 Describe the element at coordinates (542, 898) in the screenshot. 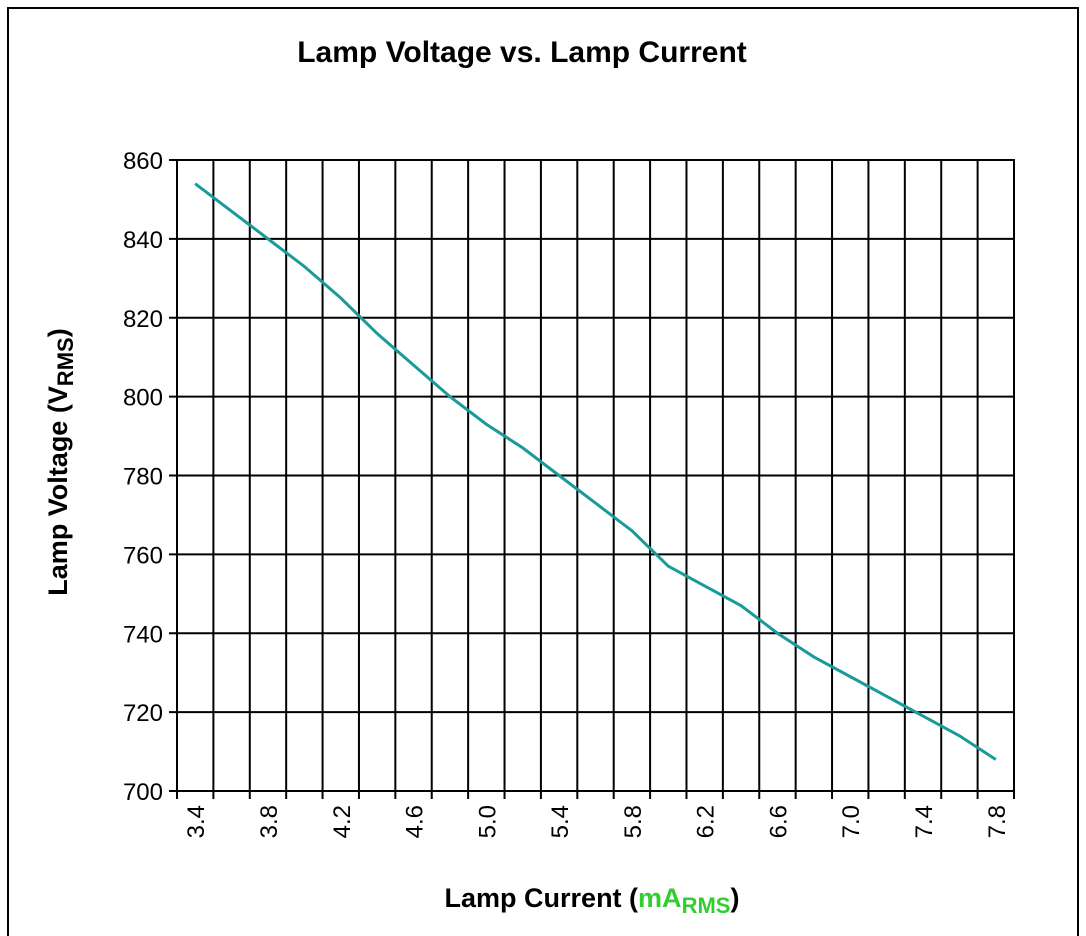

I see `x-title-part: Lamp Current (` at that location.